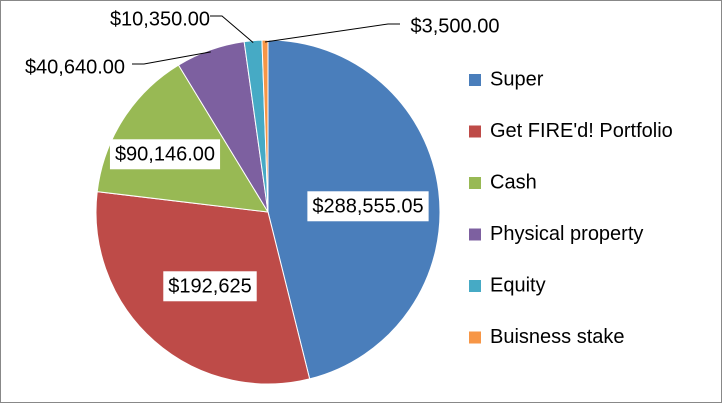 Image resolution: width=723 pixels, height=404 pixels. What do you see at coordinates (517, 79) in the screenshot?
I see `legend-label: Super` at bounding box center [517, 79].